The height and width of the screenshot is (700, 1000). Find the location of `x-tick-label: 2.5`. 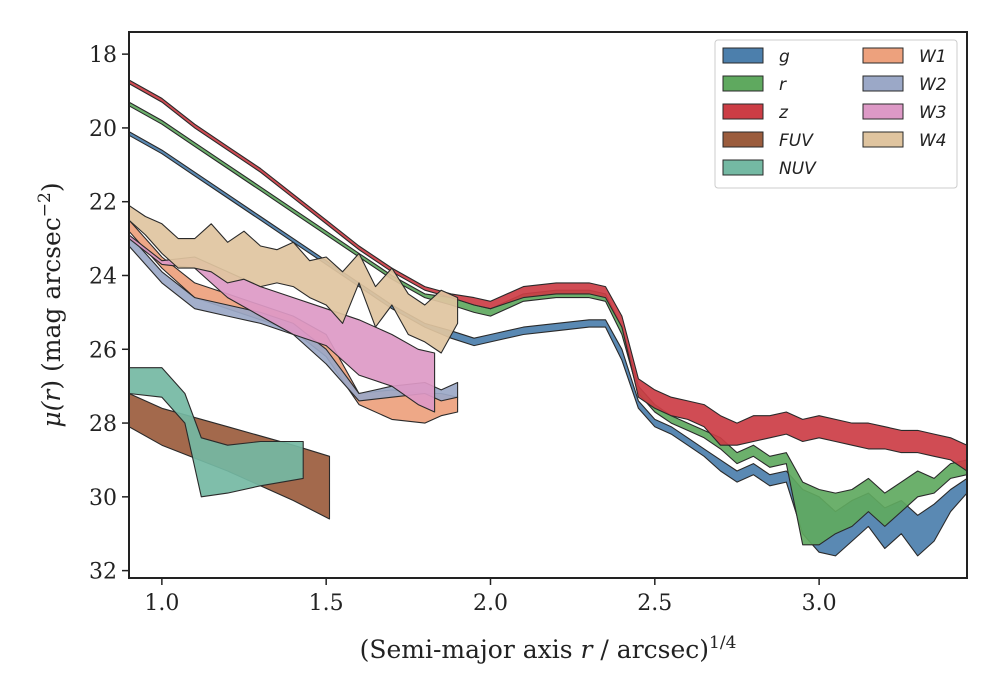

x-tick-label: 2.5 is located at coordinates (654, 603).